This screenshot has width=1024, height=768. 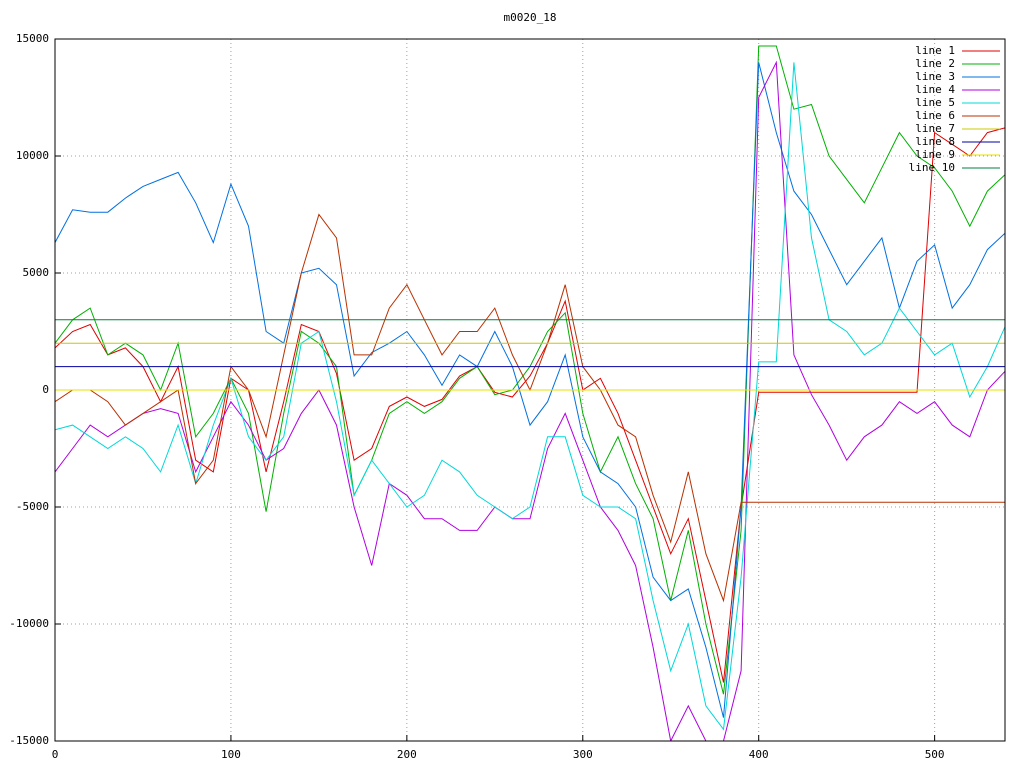 What do you see at coordinates (935, 102) in the screenshot?
I see `legend-label: line 5` at bounding box center [935, 102].